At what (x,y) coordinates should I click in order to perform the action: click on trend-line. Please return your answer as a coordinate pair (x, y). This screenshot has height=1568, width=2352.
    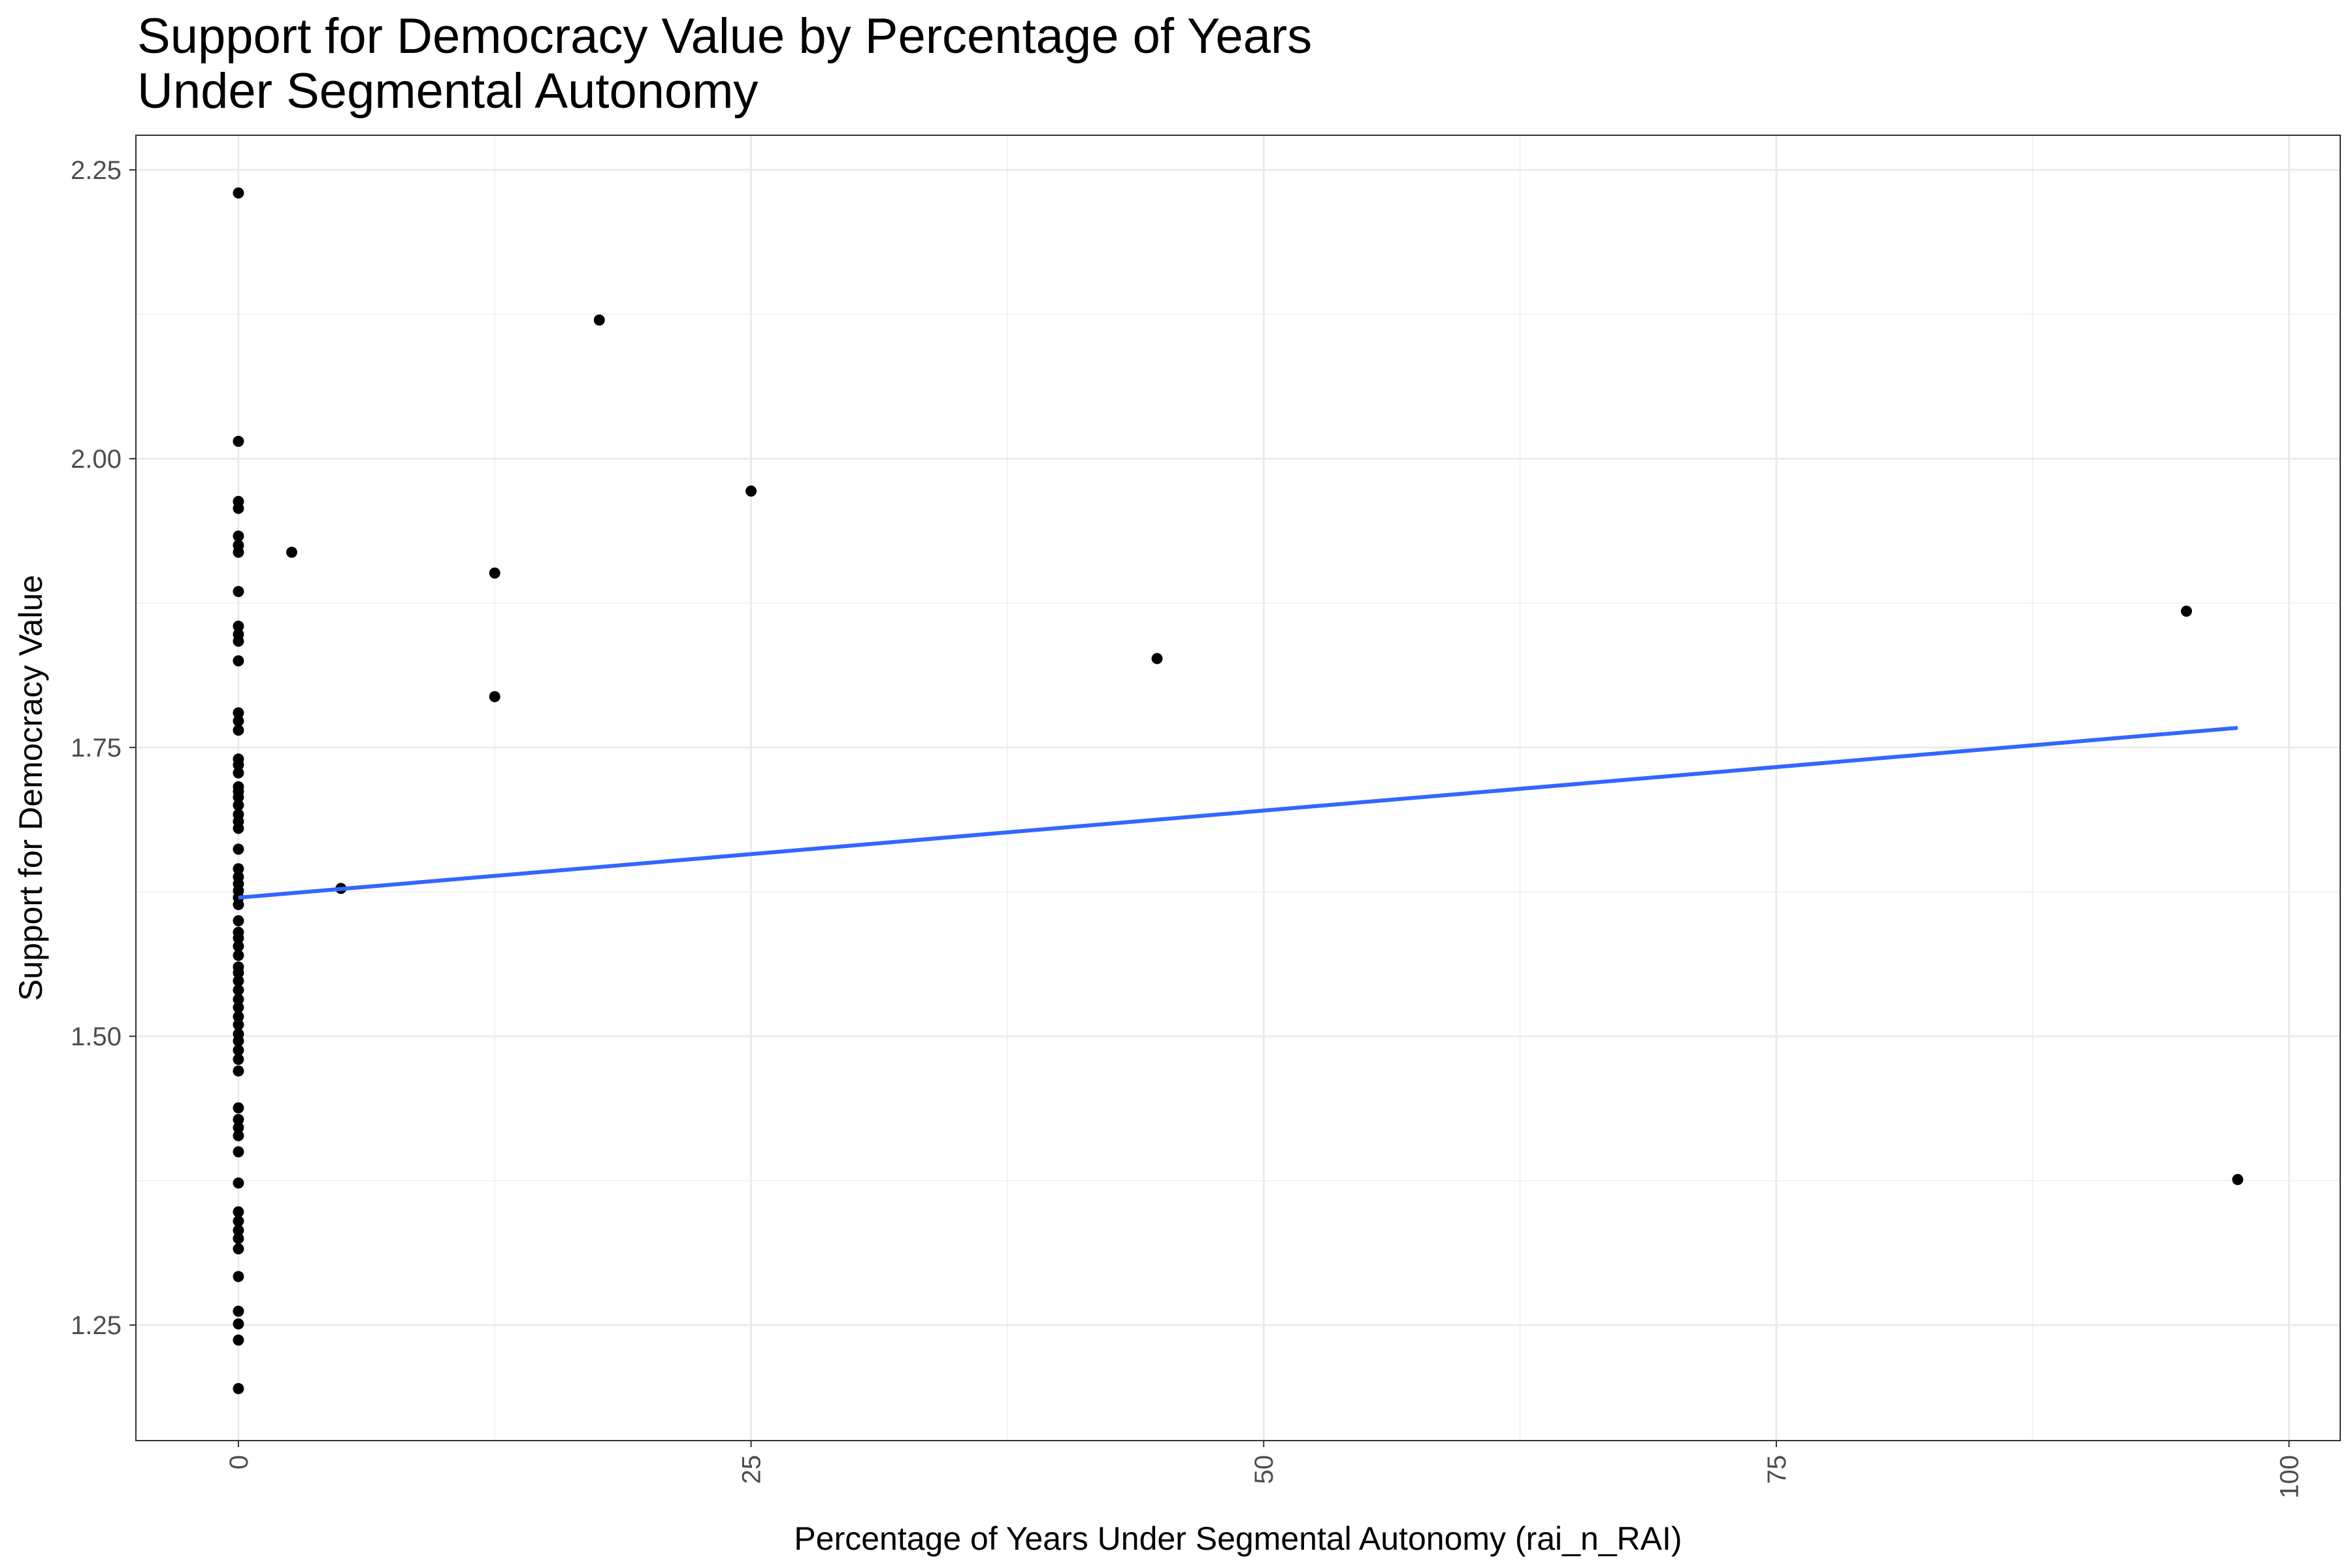
    Looking at the image, I should click on (1238, 813).